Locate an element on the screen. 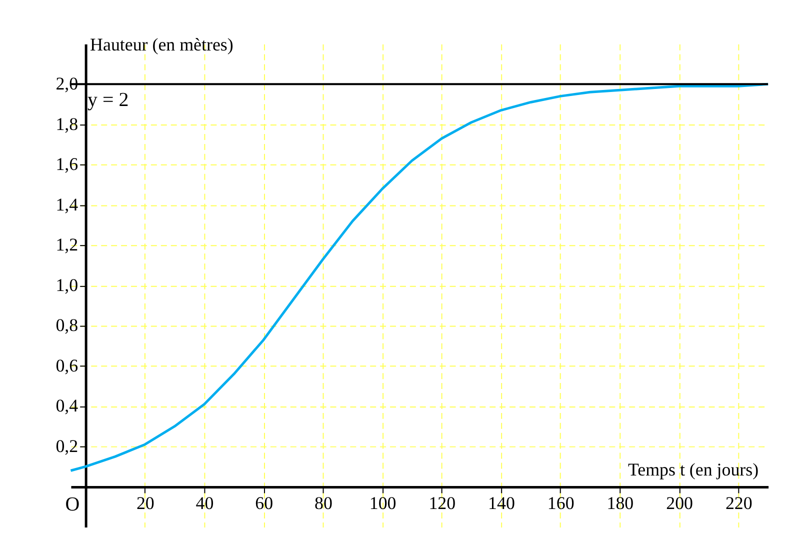  y-tick-label: 1,2 is located at coordinates (67, 244).